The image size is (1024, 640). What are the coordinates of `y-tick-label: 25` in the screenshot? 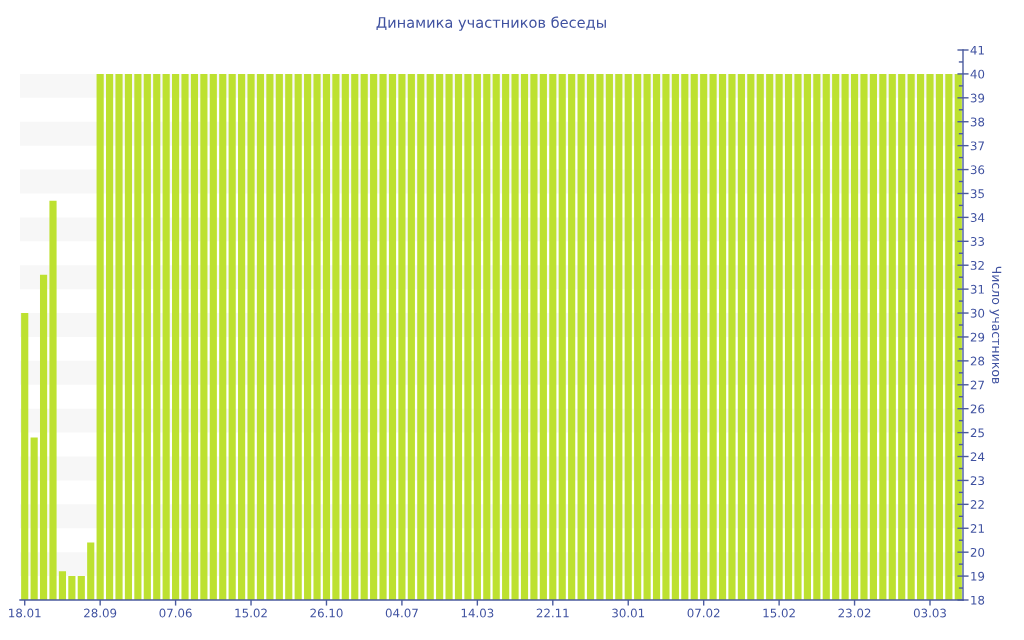 It's located at (977, 433).